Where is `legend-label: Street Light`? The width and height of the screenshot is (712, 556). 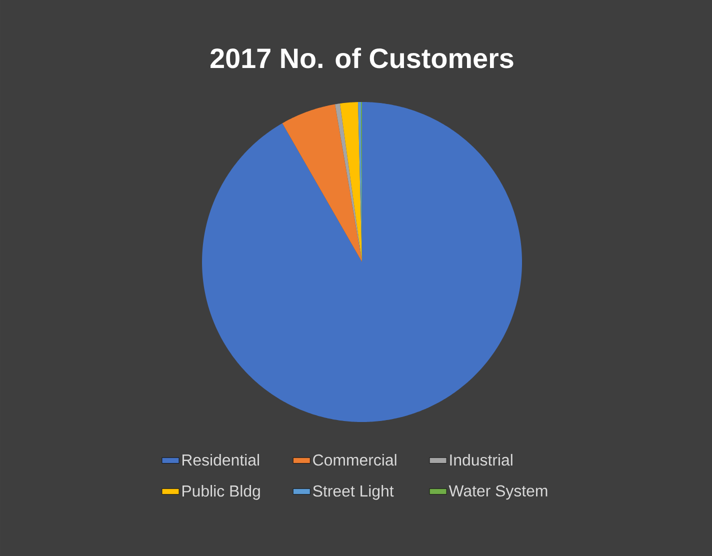 legend-label: Street Light is located at coordinates (353, 492).